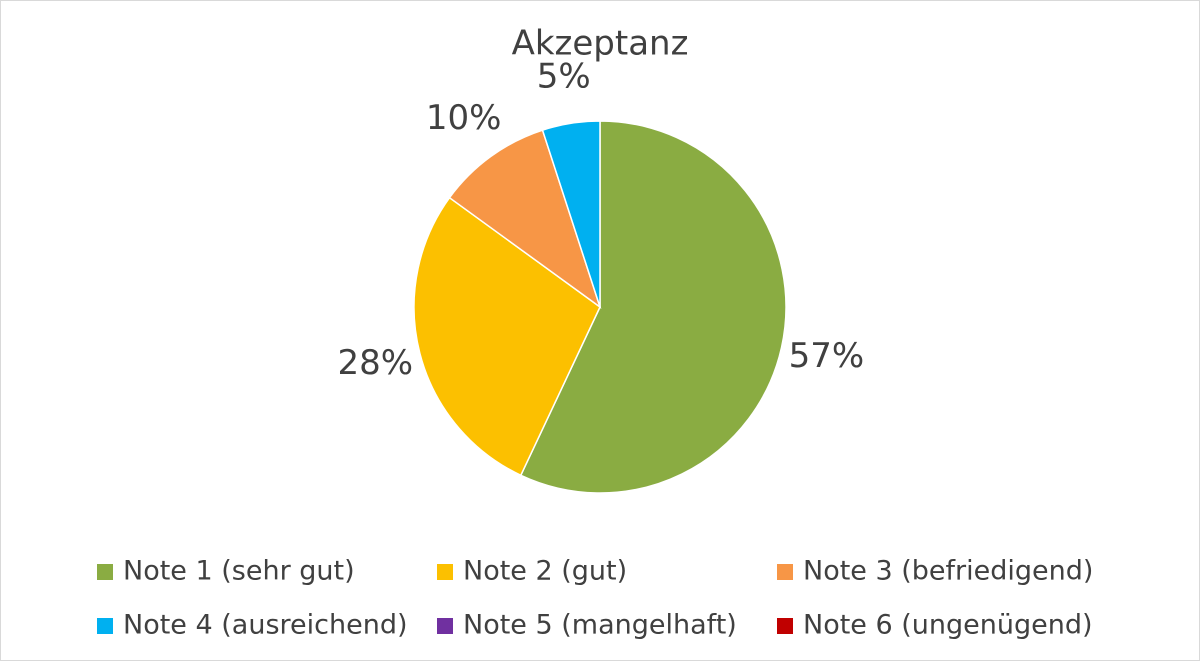 Image resolution: width=1200 pixels, height=661 pixels. What do you see at coordinates (948, 625) in the screenshot?
I see `legend-label: Note 6 (ungenügend)` at bounding box center [948, 625].